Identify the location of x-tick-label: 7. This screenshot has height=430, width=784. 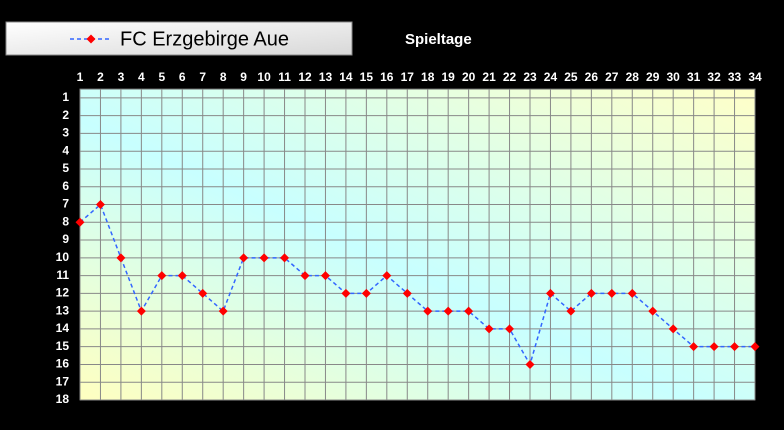
(202, 77).